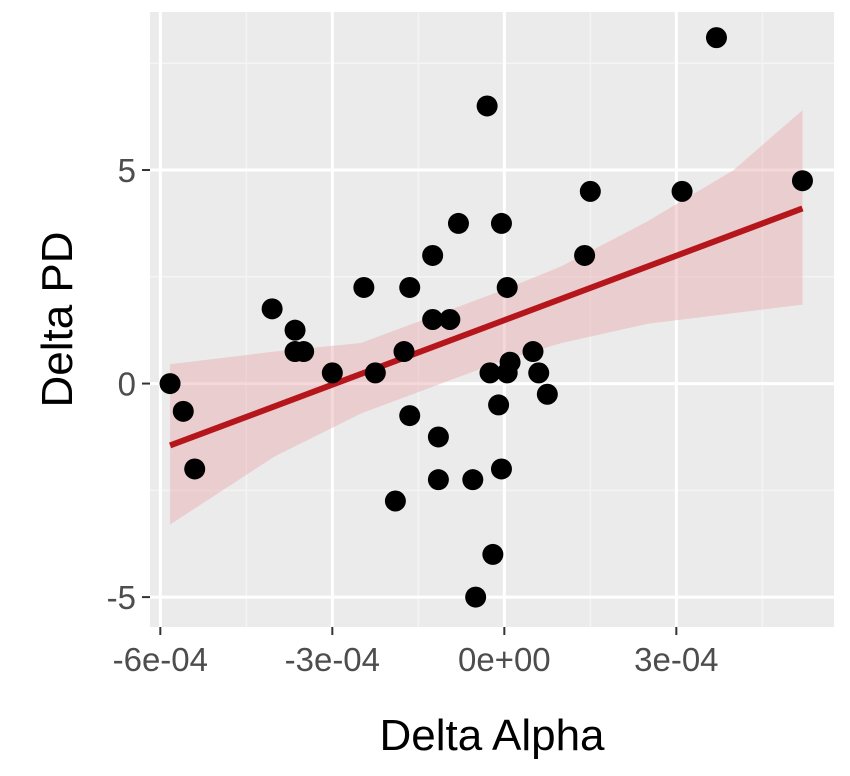  What do you see at coordinates (492, 735) in the screenshot?
I see `x-axis-title: Delta Alpha` at bounding box center [492, 735].